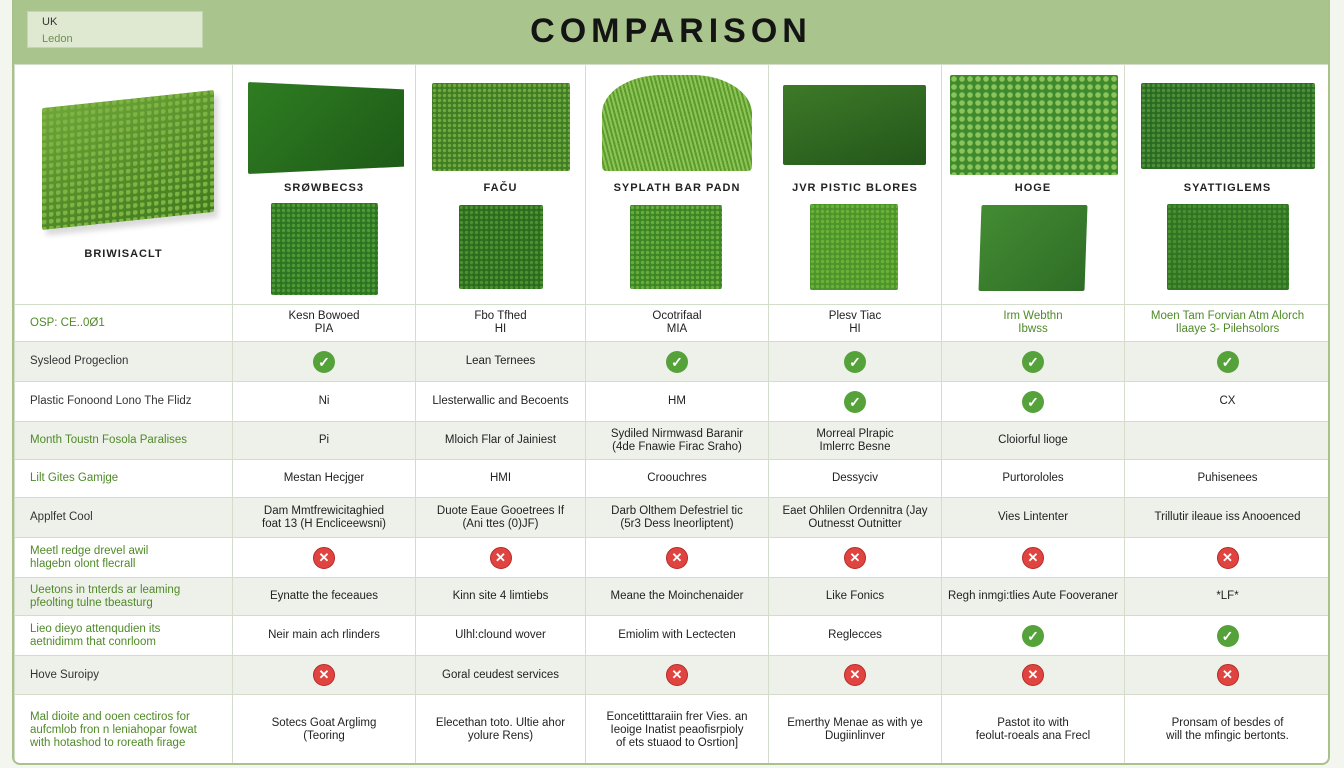  What do you see at coordinates (1033, 728) in the screenshot?
I see `feature-value: Pastot ito with feolut-roeals ana Frecl` at bounding box center [1033, 728].